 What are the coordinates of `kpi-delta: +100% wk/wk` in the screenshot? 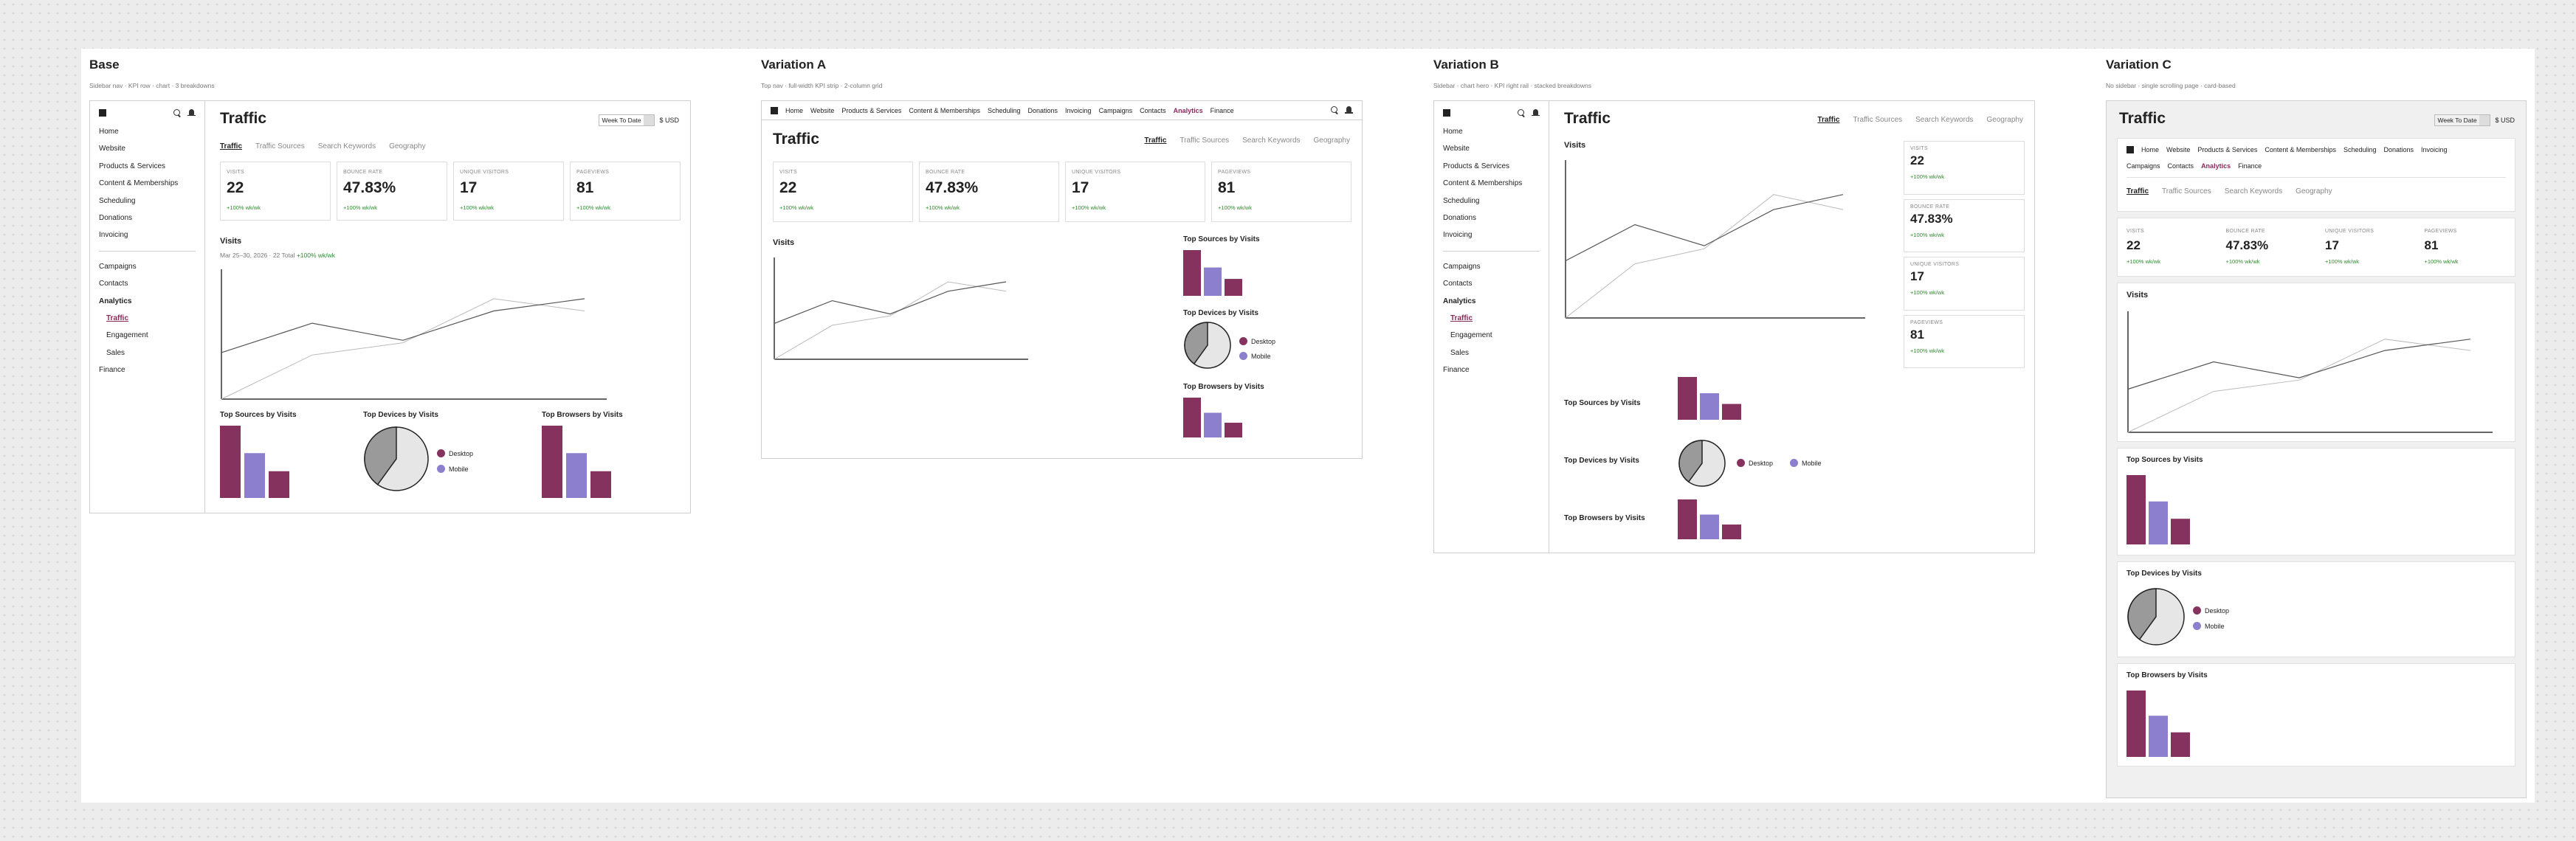 It's located at (2144, 261).